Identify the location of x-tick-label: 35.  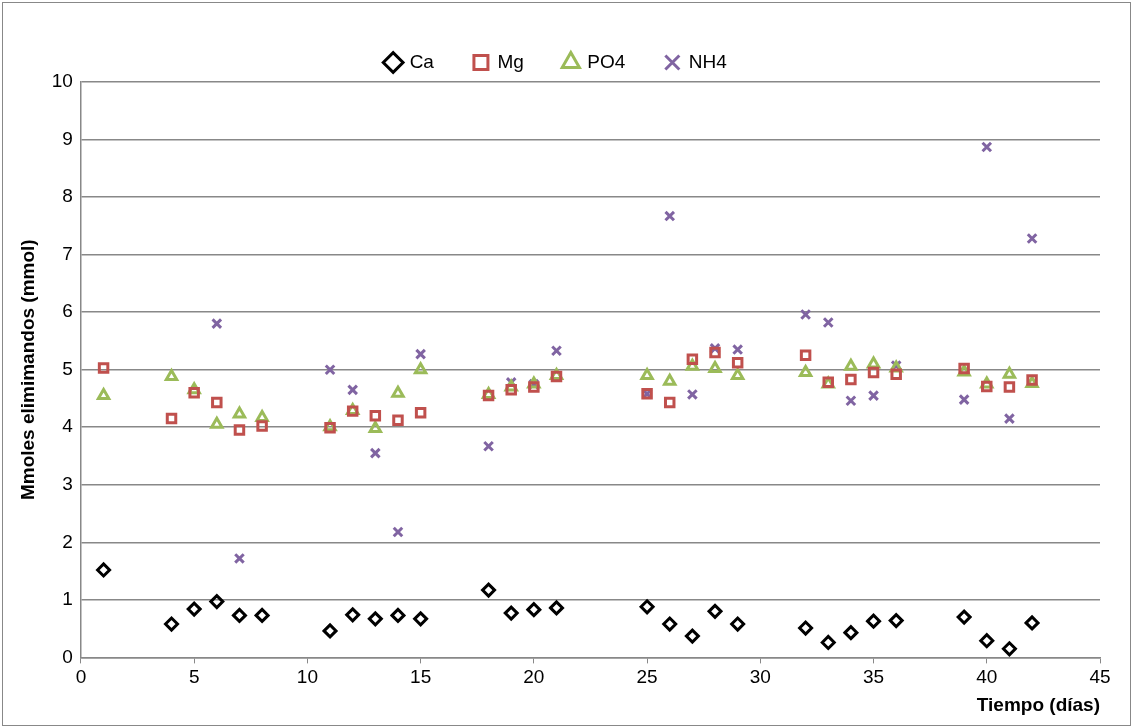
(873, 677).